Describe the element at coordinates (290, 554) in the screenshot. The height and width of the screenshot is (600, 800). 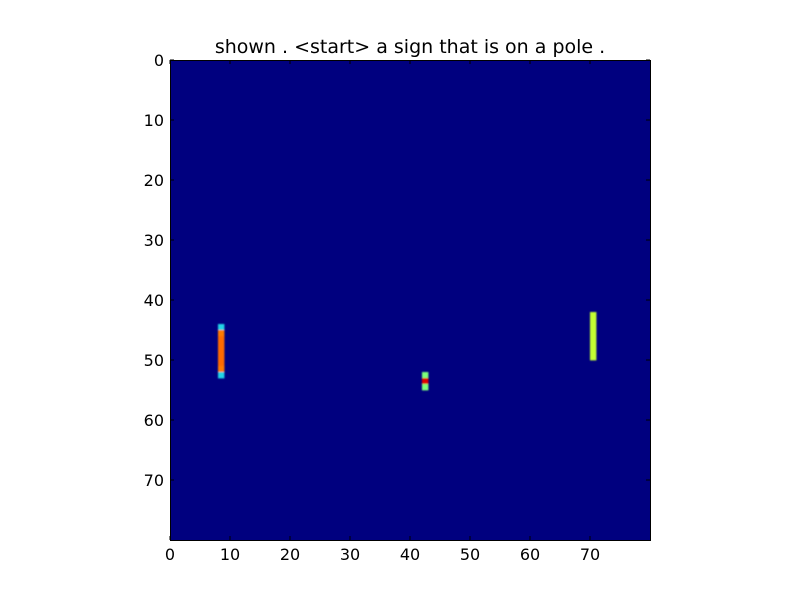
I see `x-tick-label-20: 20` at that location.